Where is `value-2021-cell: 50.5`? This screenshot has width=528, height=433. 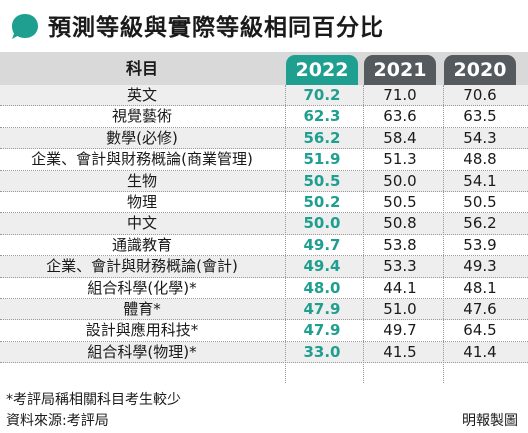
value-2021-cell: 50.5 is located at coordinates (400, 201).